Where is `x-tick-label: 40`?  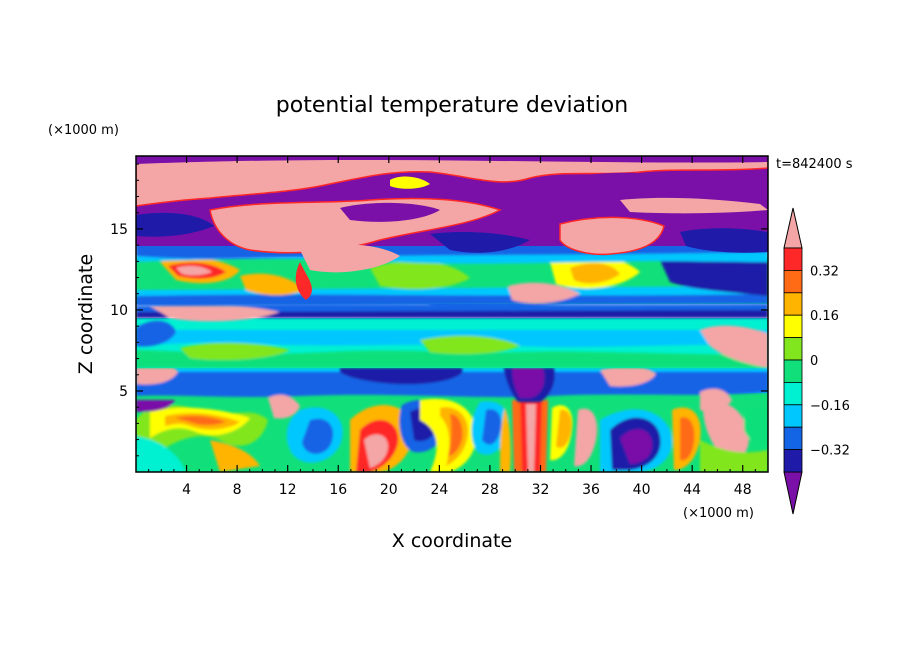
x-tick-label: 40 is located at coordinates (642, 490).